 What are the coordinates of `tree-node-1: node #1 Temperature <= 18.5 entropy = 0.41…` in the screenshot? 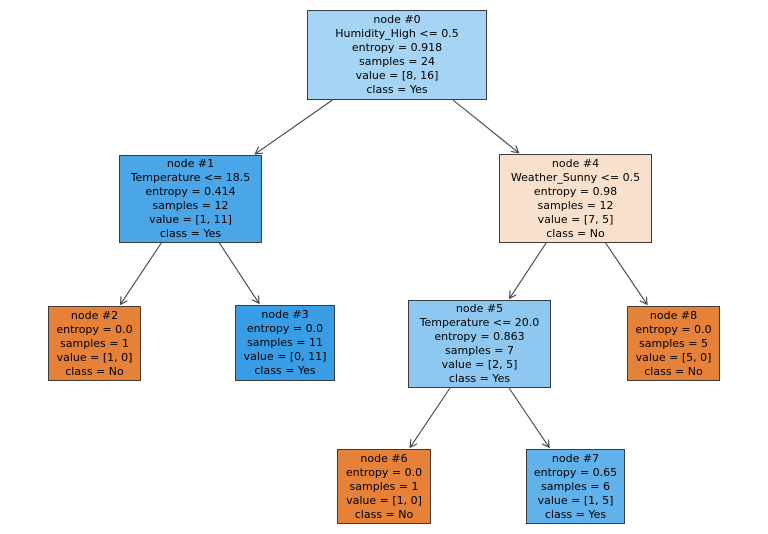 It's located at (190, 199).